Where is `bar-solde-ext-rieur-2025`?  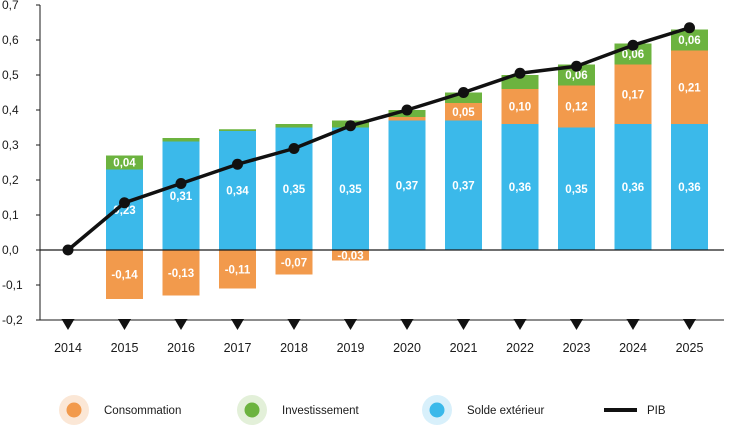
bar-solde-ext-rieur-2025 is located at coordinates (689, 187).